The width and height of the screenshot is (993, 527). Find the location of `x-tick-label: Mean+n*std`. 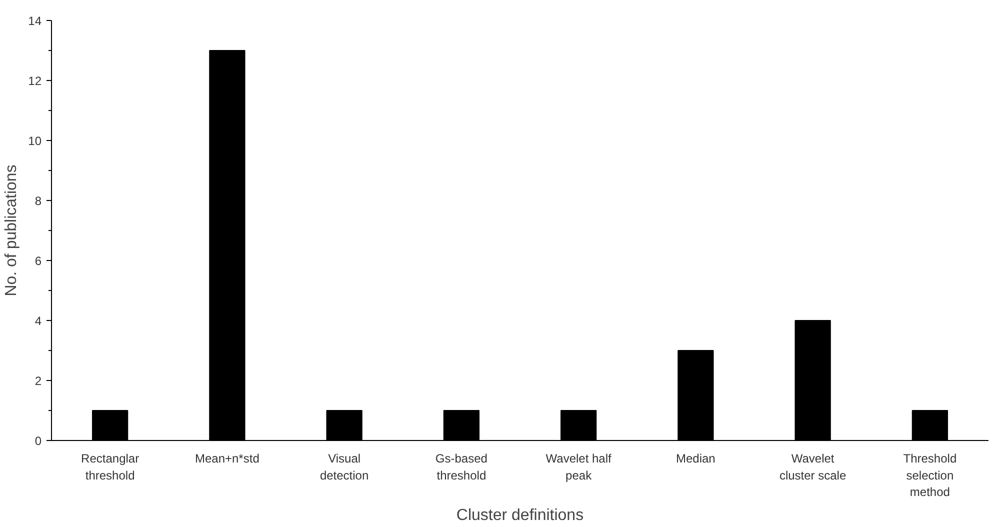

x-tick-label: Mean+n*std is located at coordinates (227, 459).